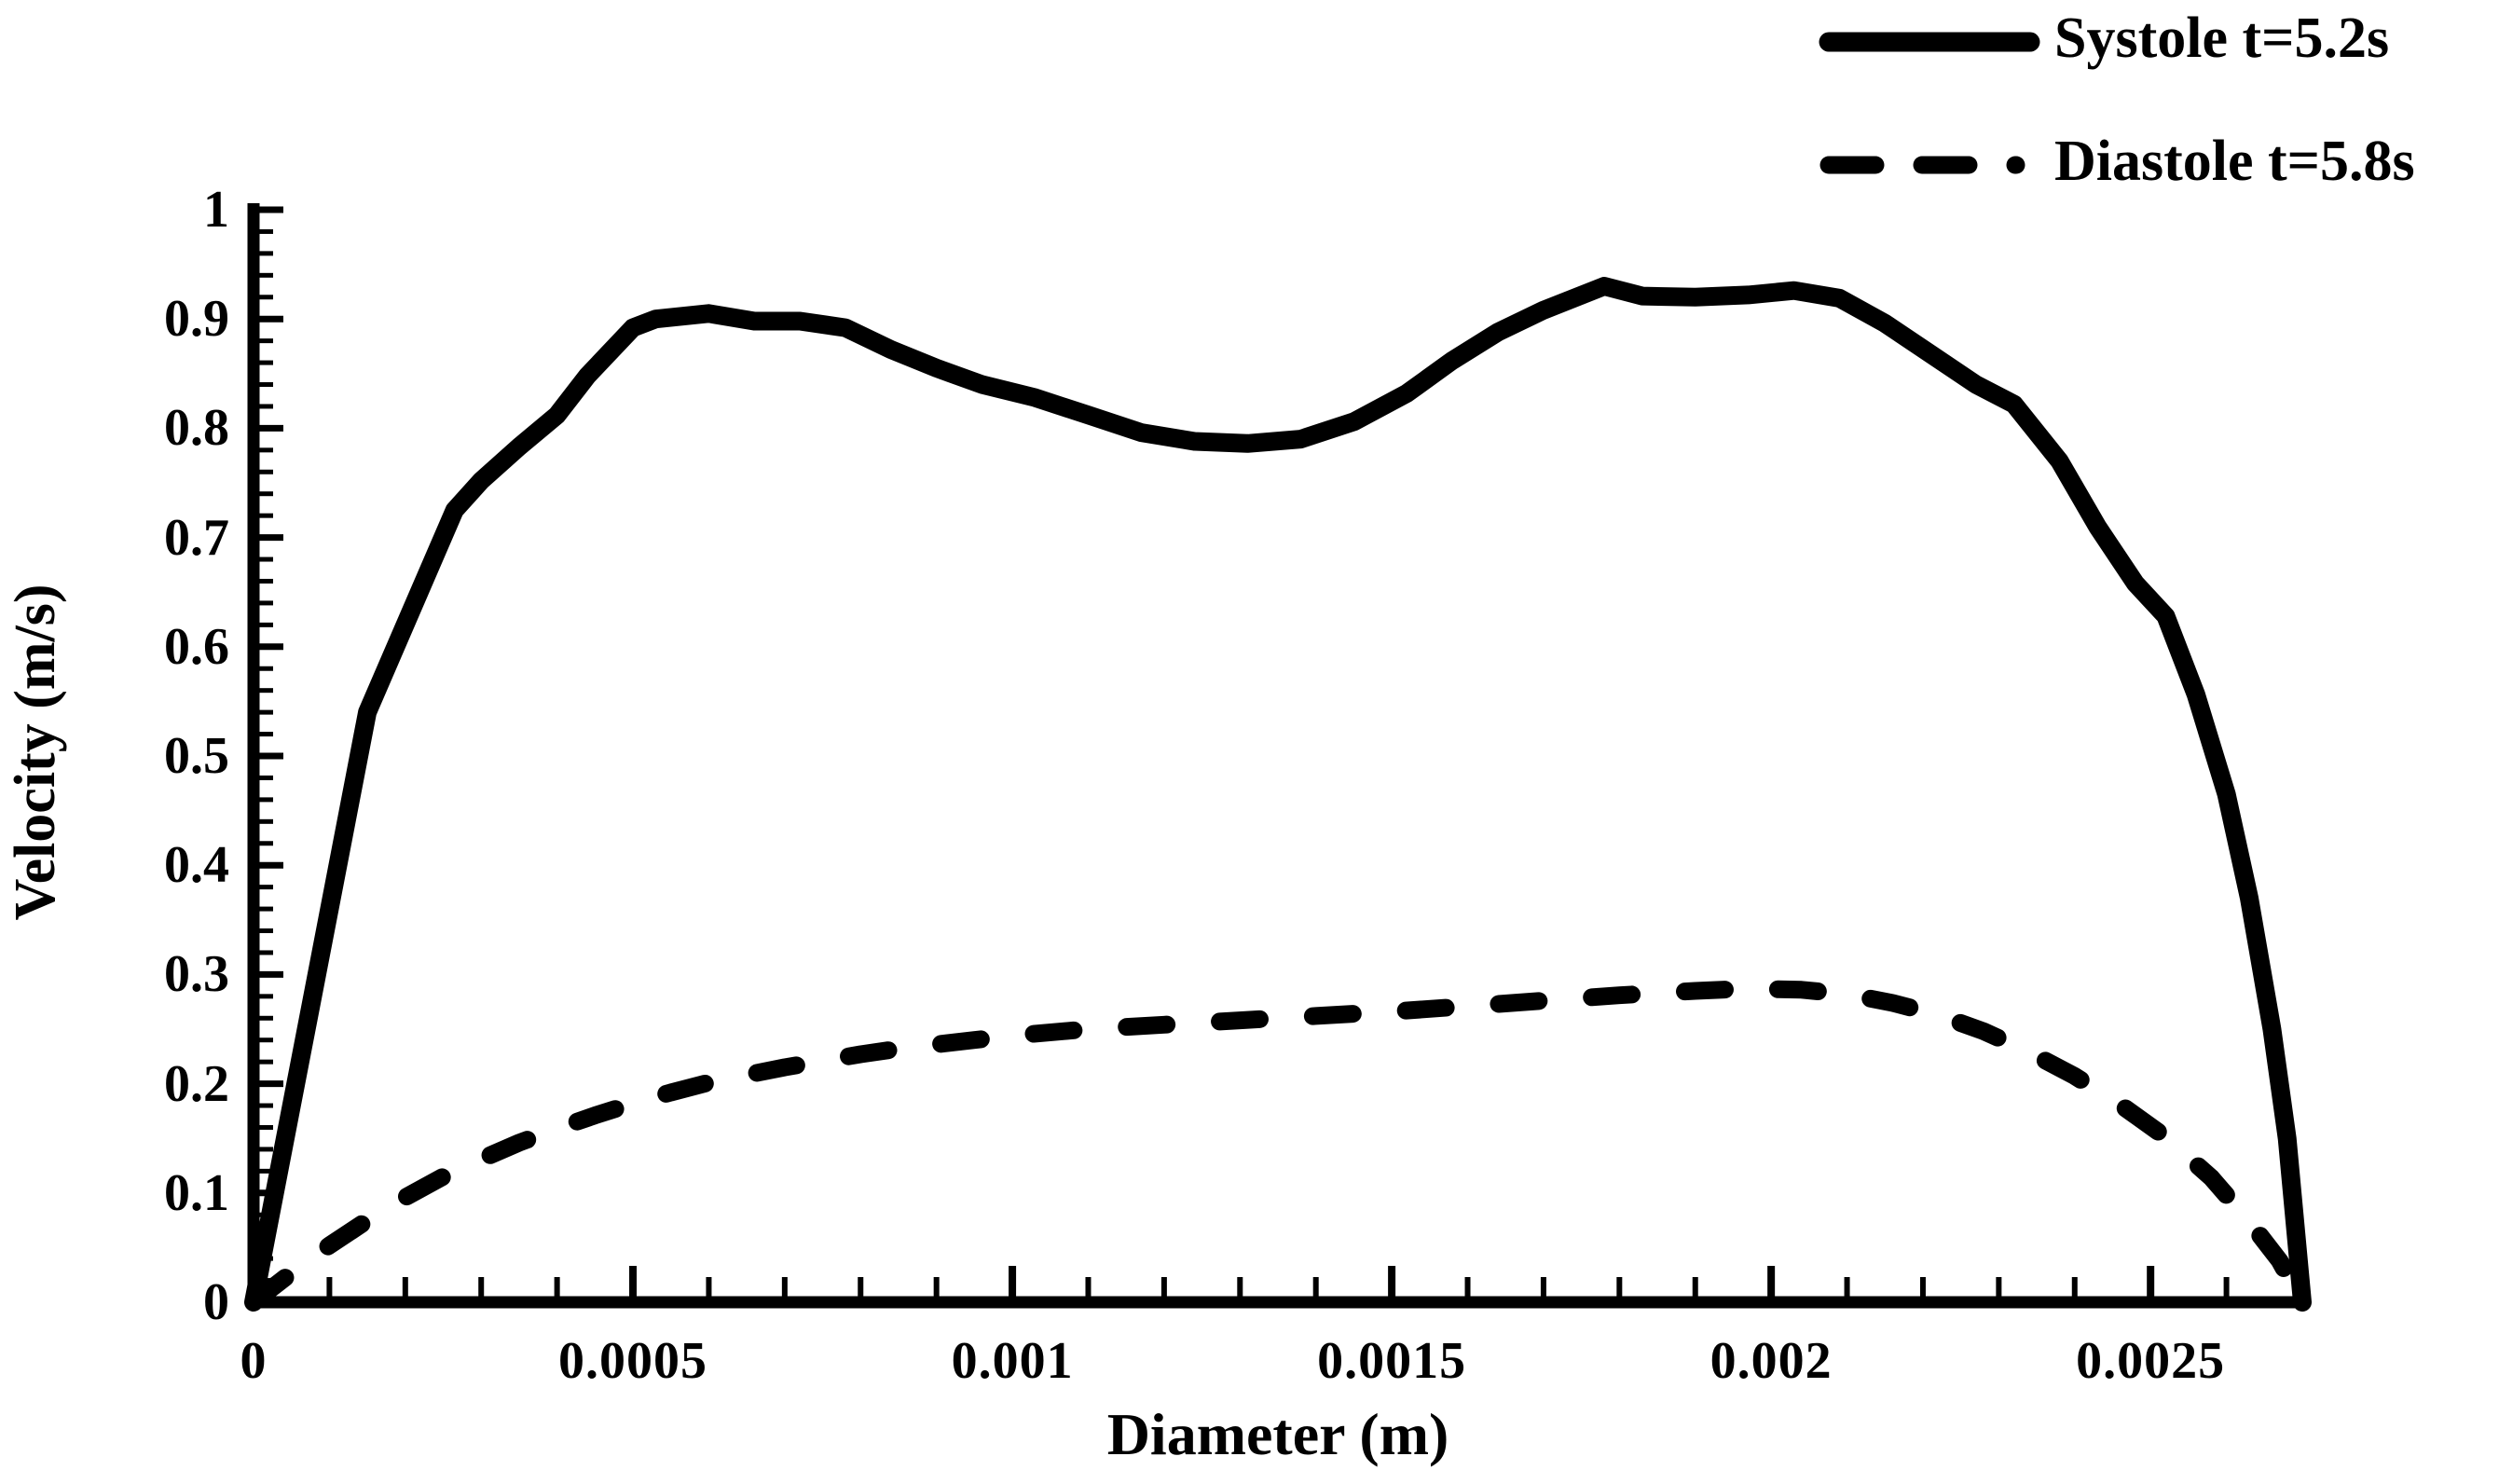 This screenshot has height=1484, width=2499. What do you see at coordinates (2151, 1361) in the screenshot?
I see `x-tick-label: 0.0025` at bounding box center [2151, 1361].